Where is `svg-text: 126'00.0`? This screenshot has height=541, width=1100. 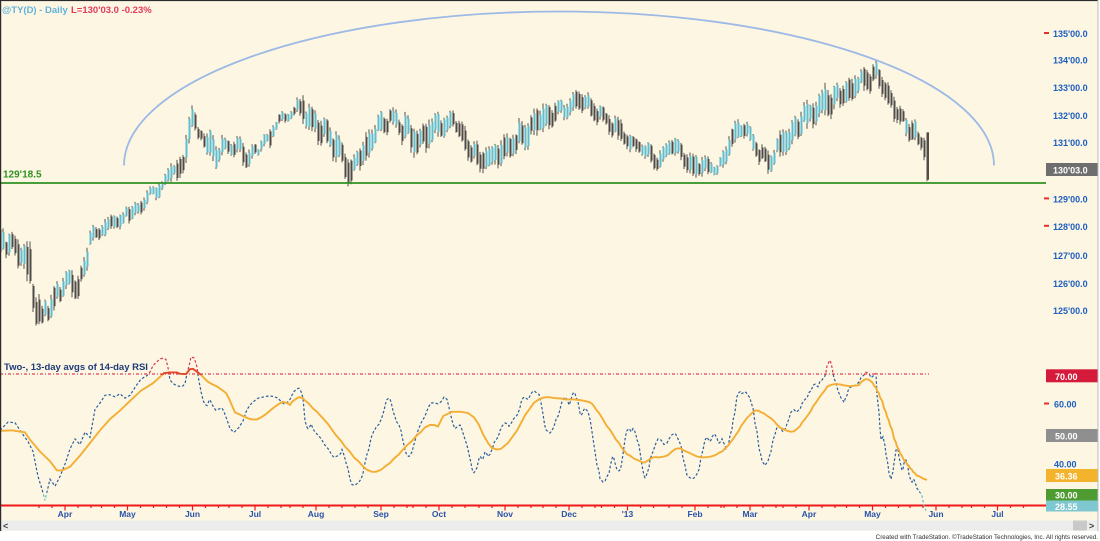 svg-text: 126'00.0 is located at coordinates (1070, 284).